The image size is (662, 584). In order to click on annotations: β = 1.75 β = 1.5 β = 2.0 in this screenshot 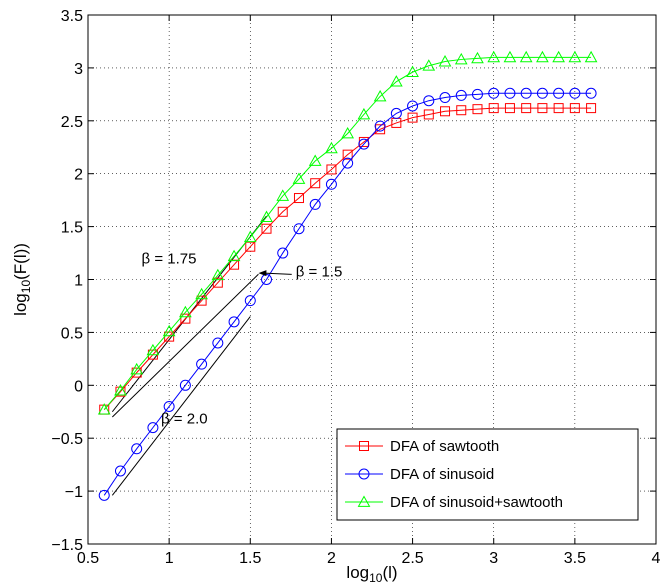, I will do `click(242, 339)`.